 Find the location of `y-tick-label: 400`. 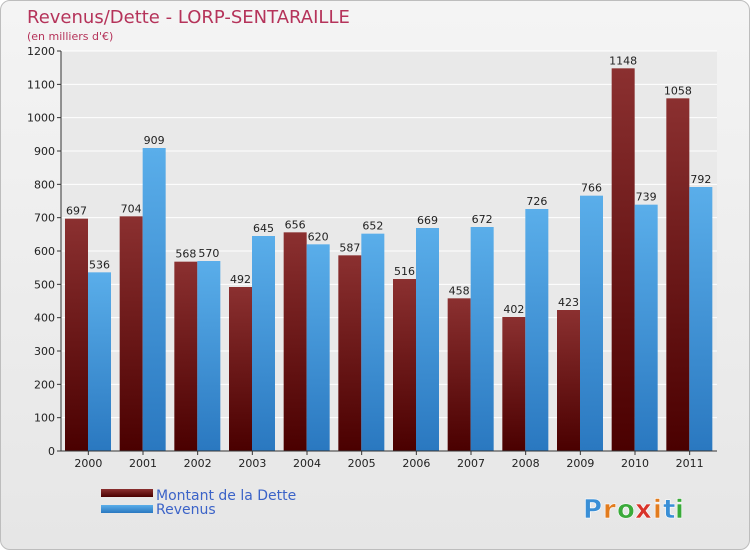

y-tick-label: 400 is located at coordinates (44, 318).